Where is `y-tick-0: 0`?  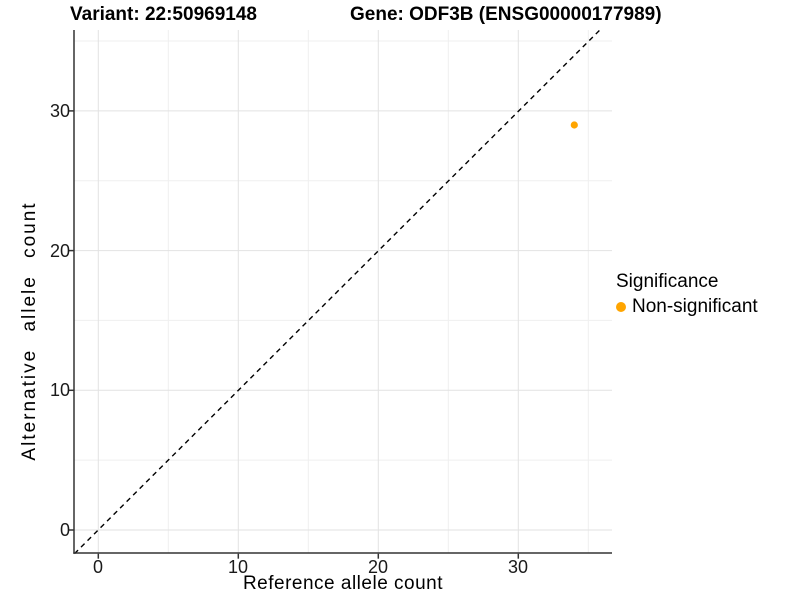
y-tick-0: 0 is located at coordinates (64, 530).